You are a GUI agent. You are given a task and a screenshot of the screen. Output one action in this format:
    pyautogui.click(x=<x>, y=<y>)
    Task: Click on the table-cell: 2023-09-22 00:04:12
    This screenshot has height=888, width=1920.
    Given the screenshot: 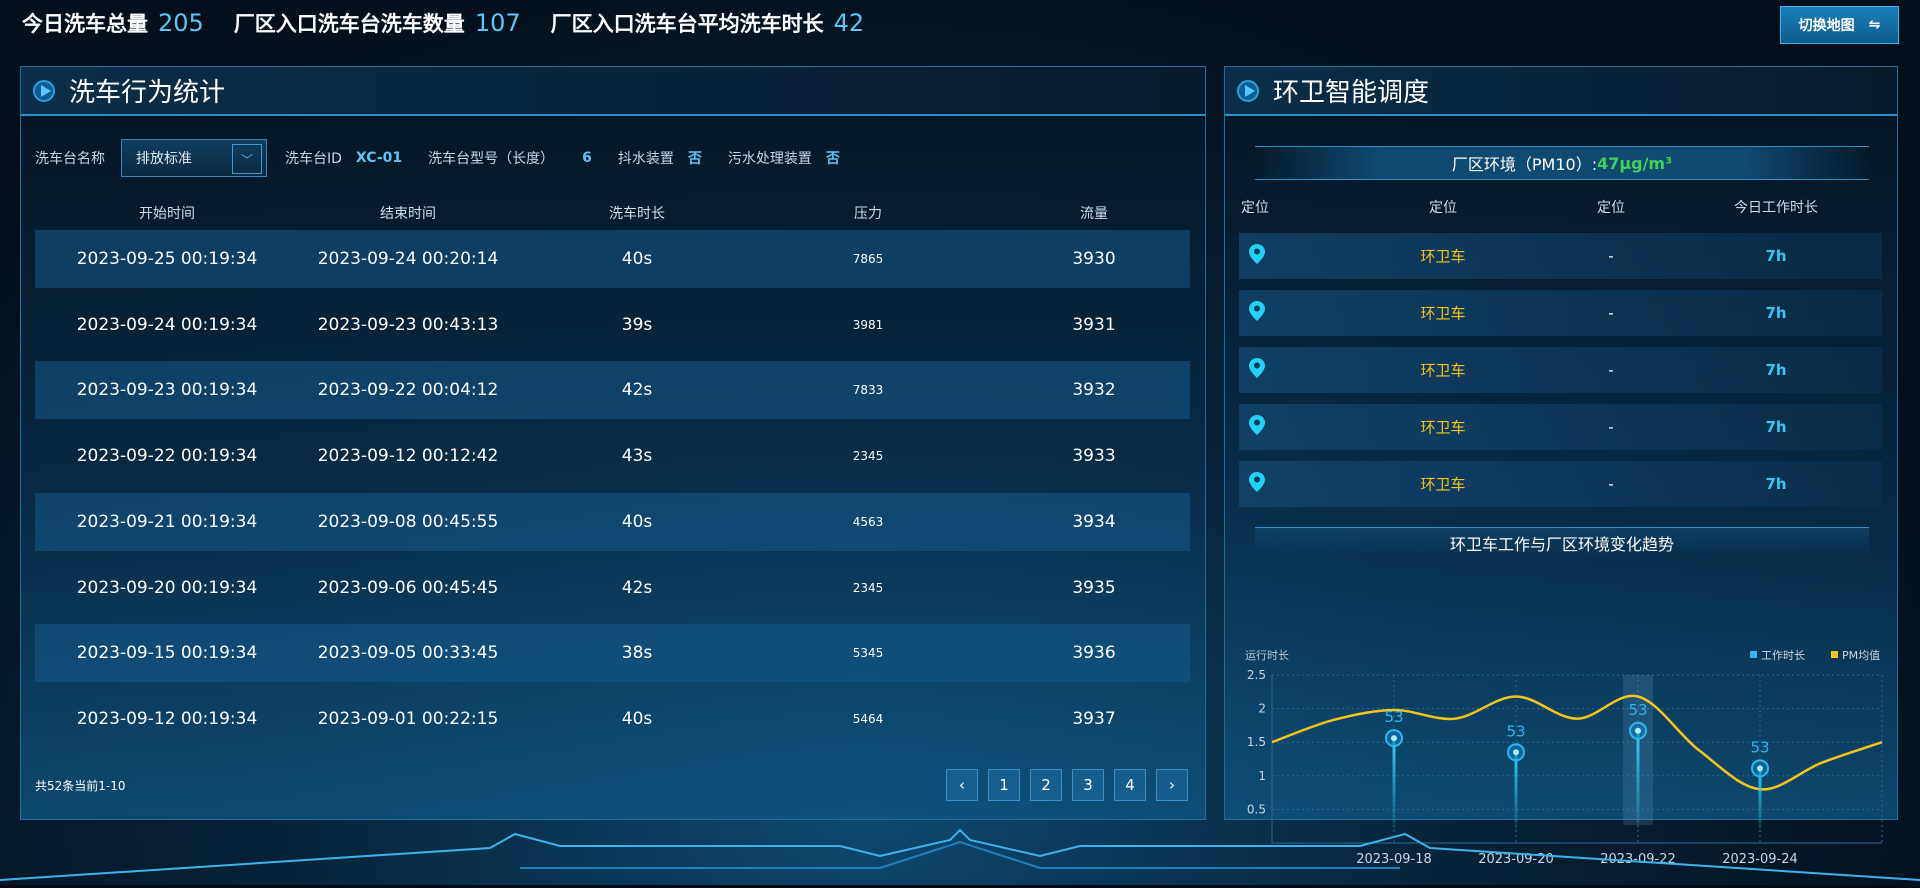 What is the action you would take?
    pyautogui.click(x=408, y=390)
    